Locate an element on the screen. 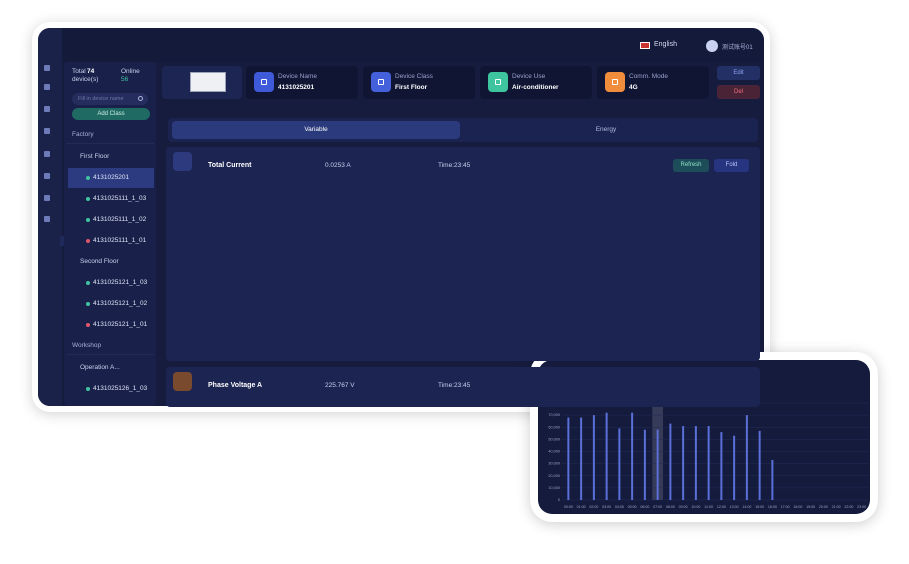 The height and width of the screenshot is (564, 909). tree-group: Second Floor is located at coordinates (99, 261).